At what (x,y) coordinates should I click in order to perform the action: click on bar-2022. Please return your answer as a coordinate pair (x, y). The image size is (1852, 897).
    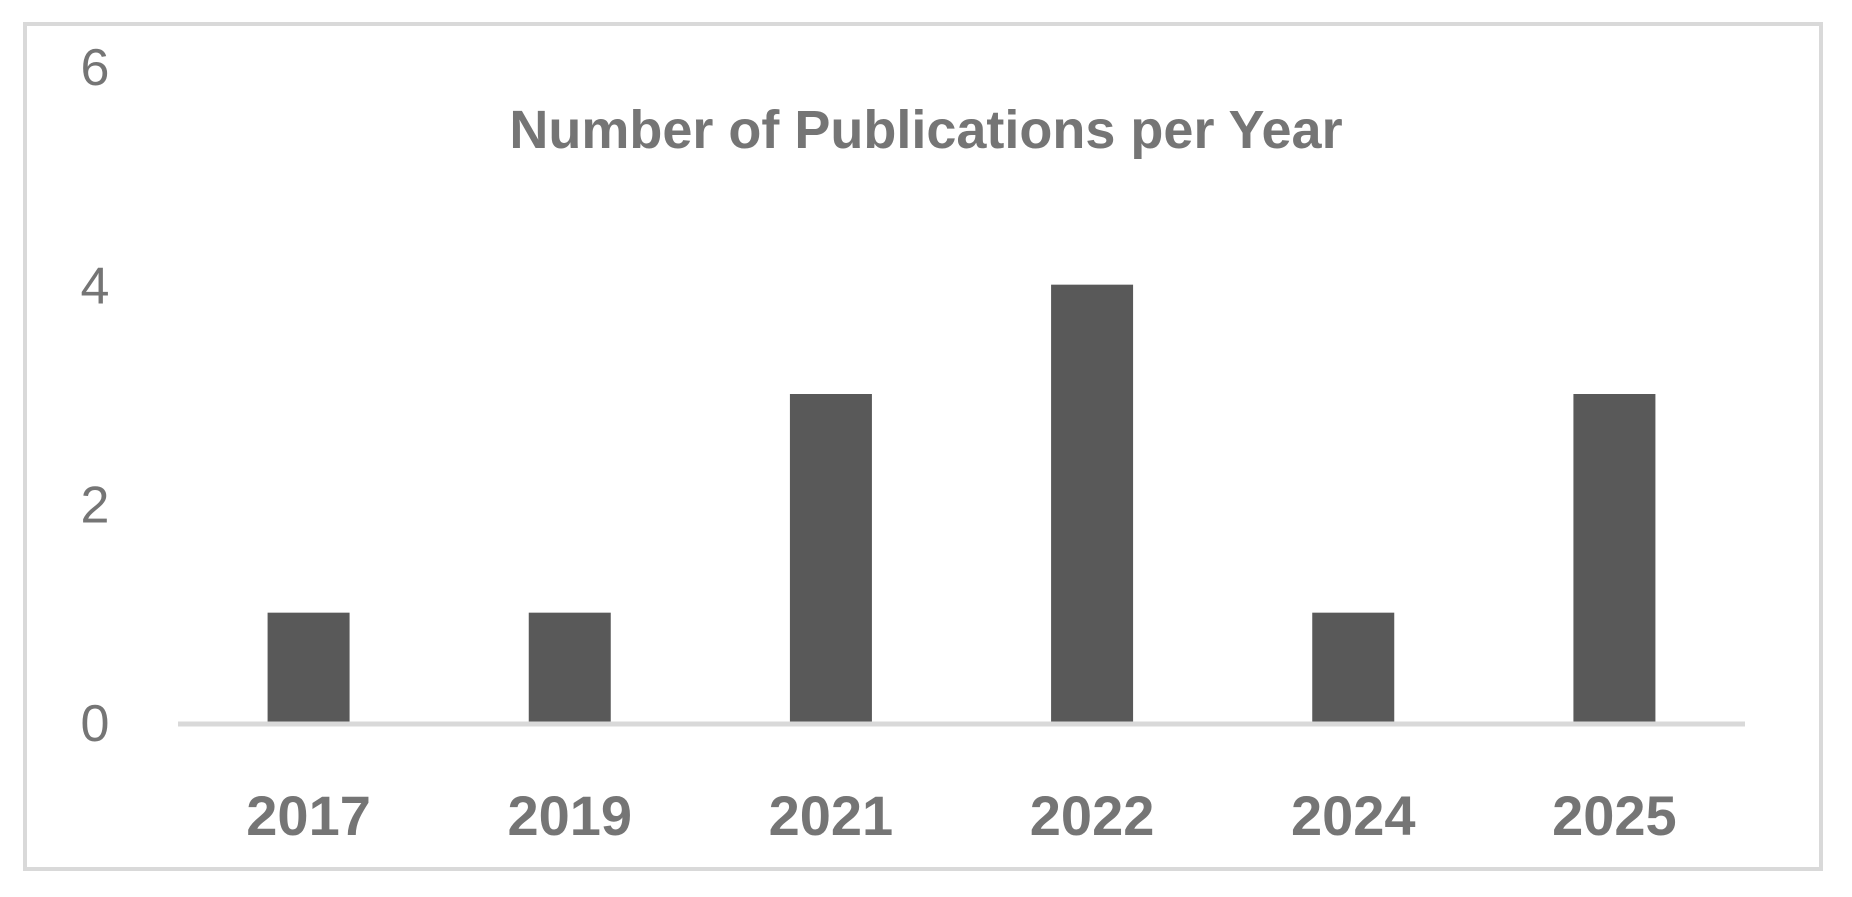
    Looking at the image, I should click on (1092, 503).